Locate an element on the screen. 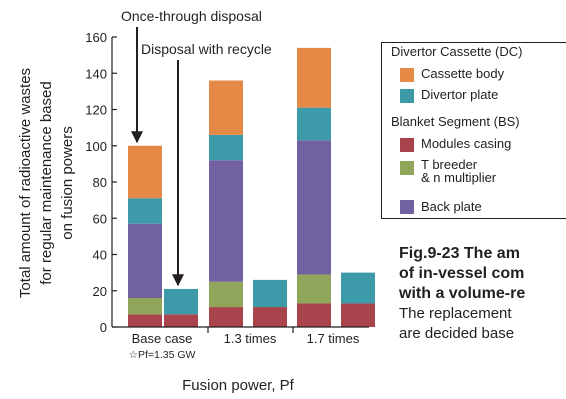 Image resolution: width=566 pixels, height=399 pixels. y-tick-label: 100 is located at coordinates (96, 146).